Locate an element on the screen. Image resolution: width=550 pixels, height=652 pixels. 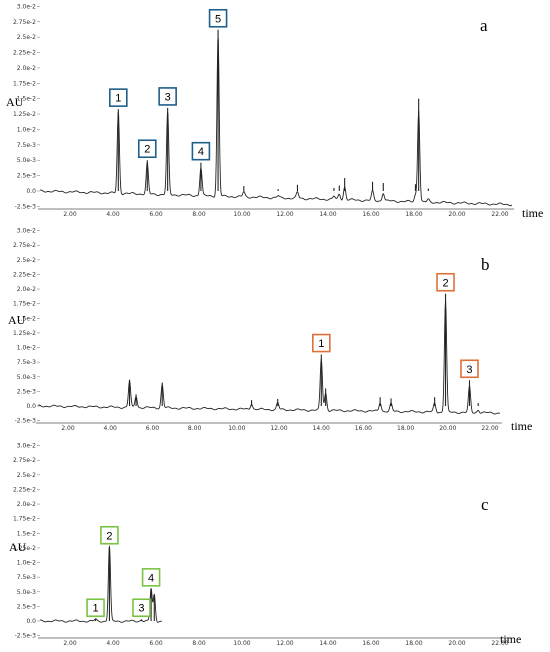
panel-label: c is located at coordinates (485, 504).